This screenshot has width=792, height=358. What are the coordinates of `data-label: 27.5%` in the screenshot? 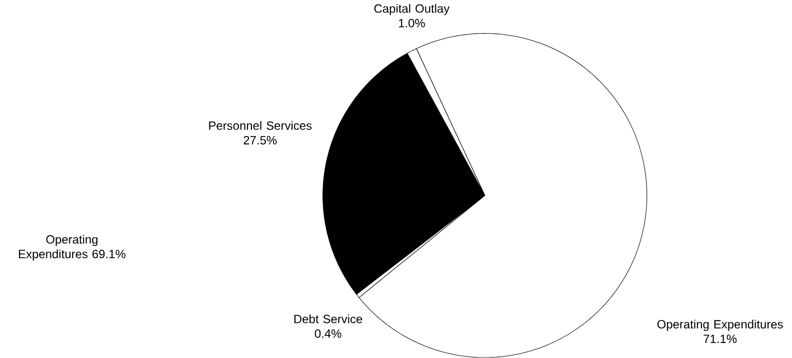 It's located at (260, 140).